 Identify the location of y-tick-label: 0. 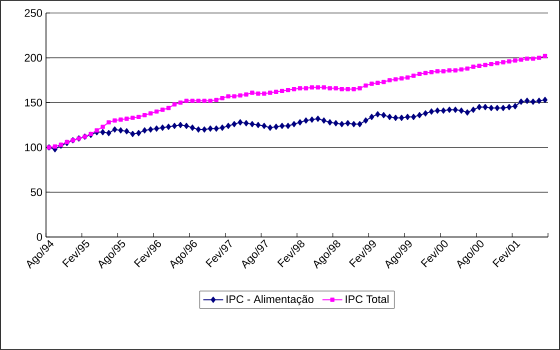
(39, 237).